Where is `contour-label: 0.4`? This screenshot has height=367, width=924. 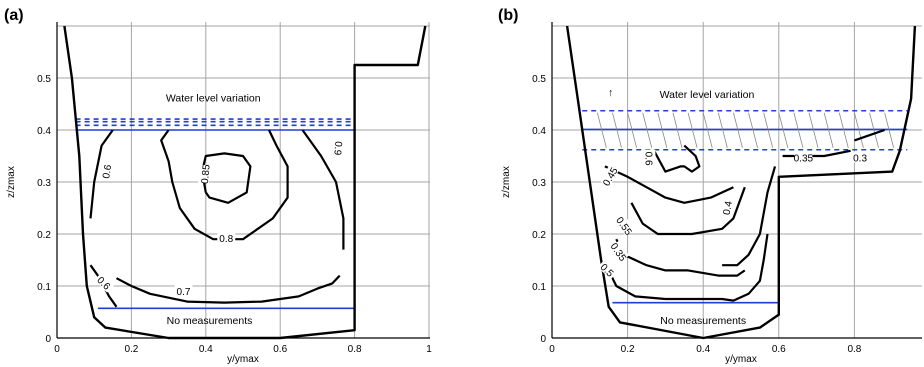 contour-label: 0.4 is located at coordinates (728, 208).